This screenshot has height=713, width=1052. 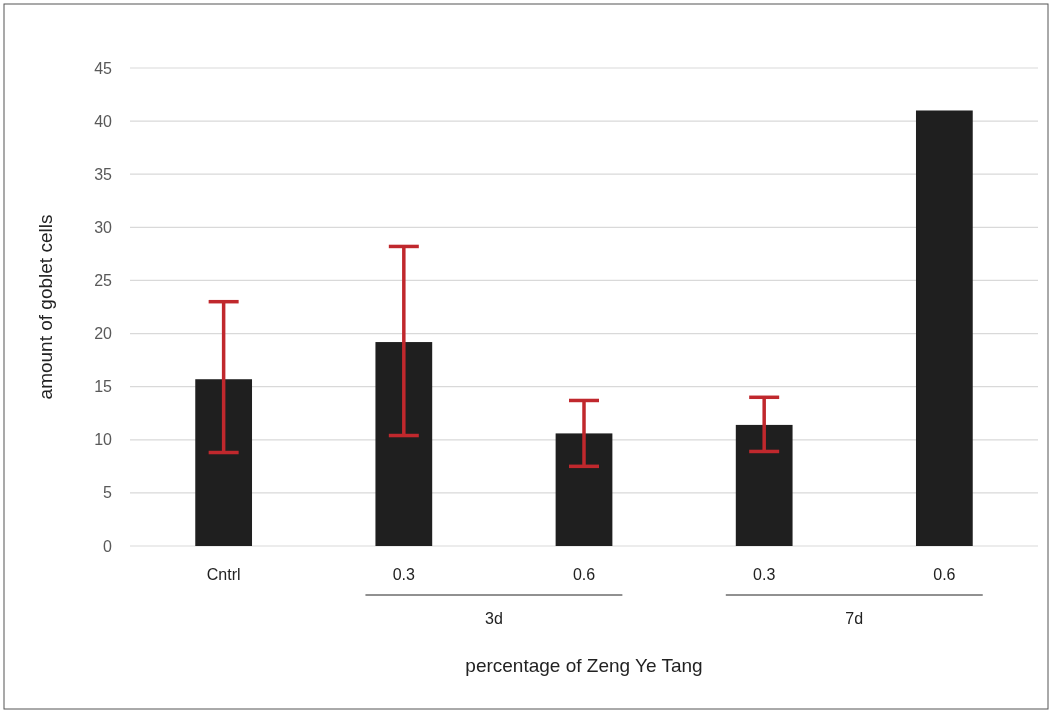 I want to click on y-tick-label: 0, so click(x=108, y=546).